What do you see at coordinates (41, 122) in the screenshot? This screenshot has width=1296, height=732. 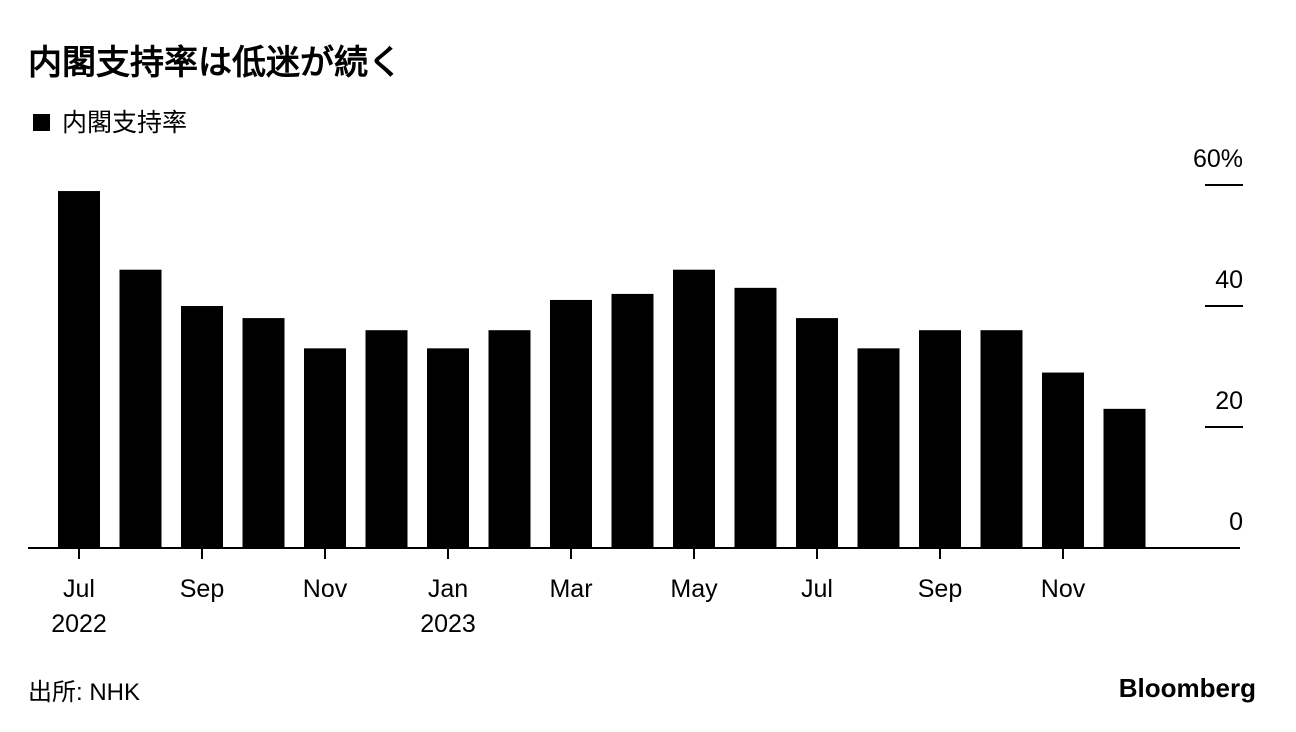 I see `legend-swatch` at bounding box center [41, 122].